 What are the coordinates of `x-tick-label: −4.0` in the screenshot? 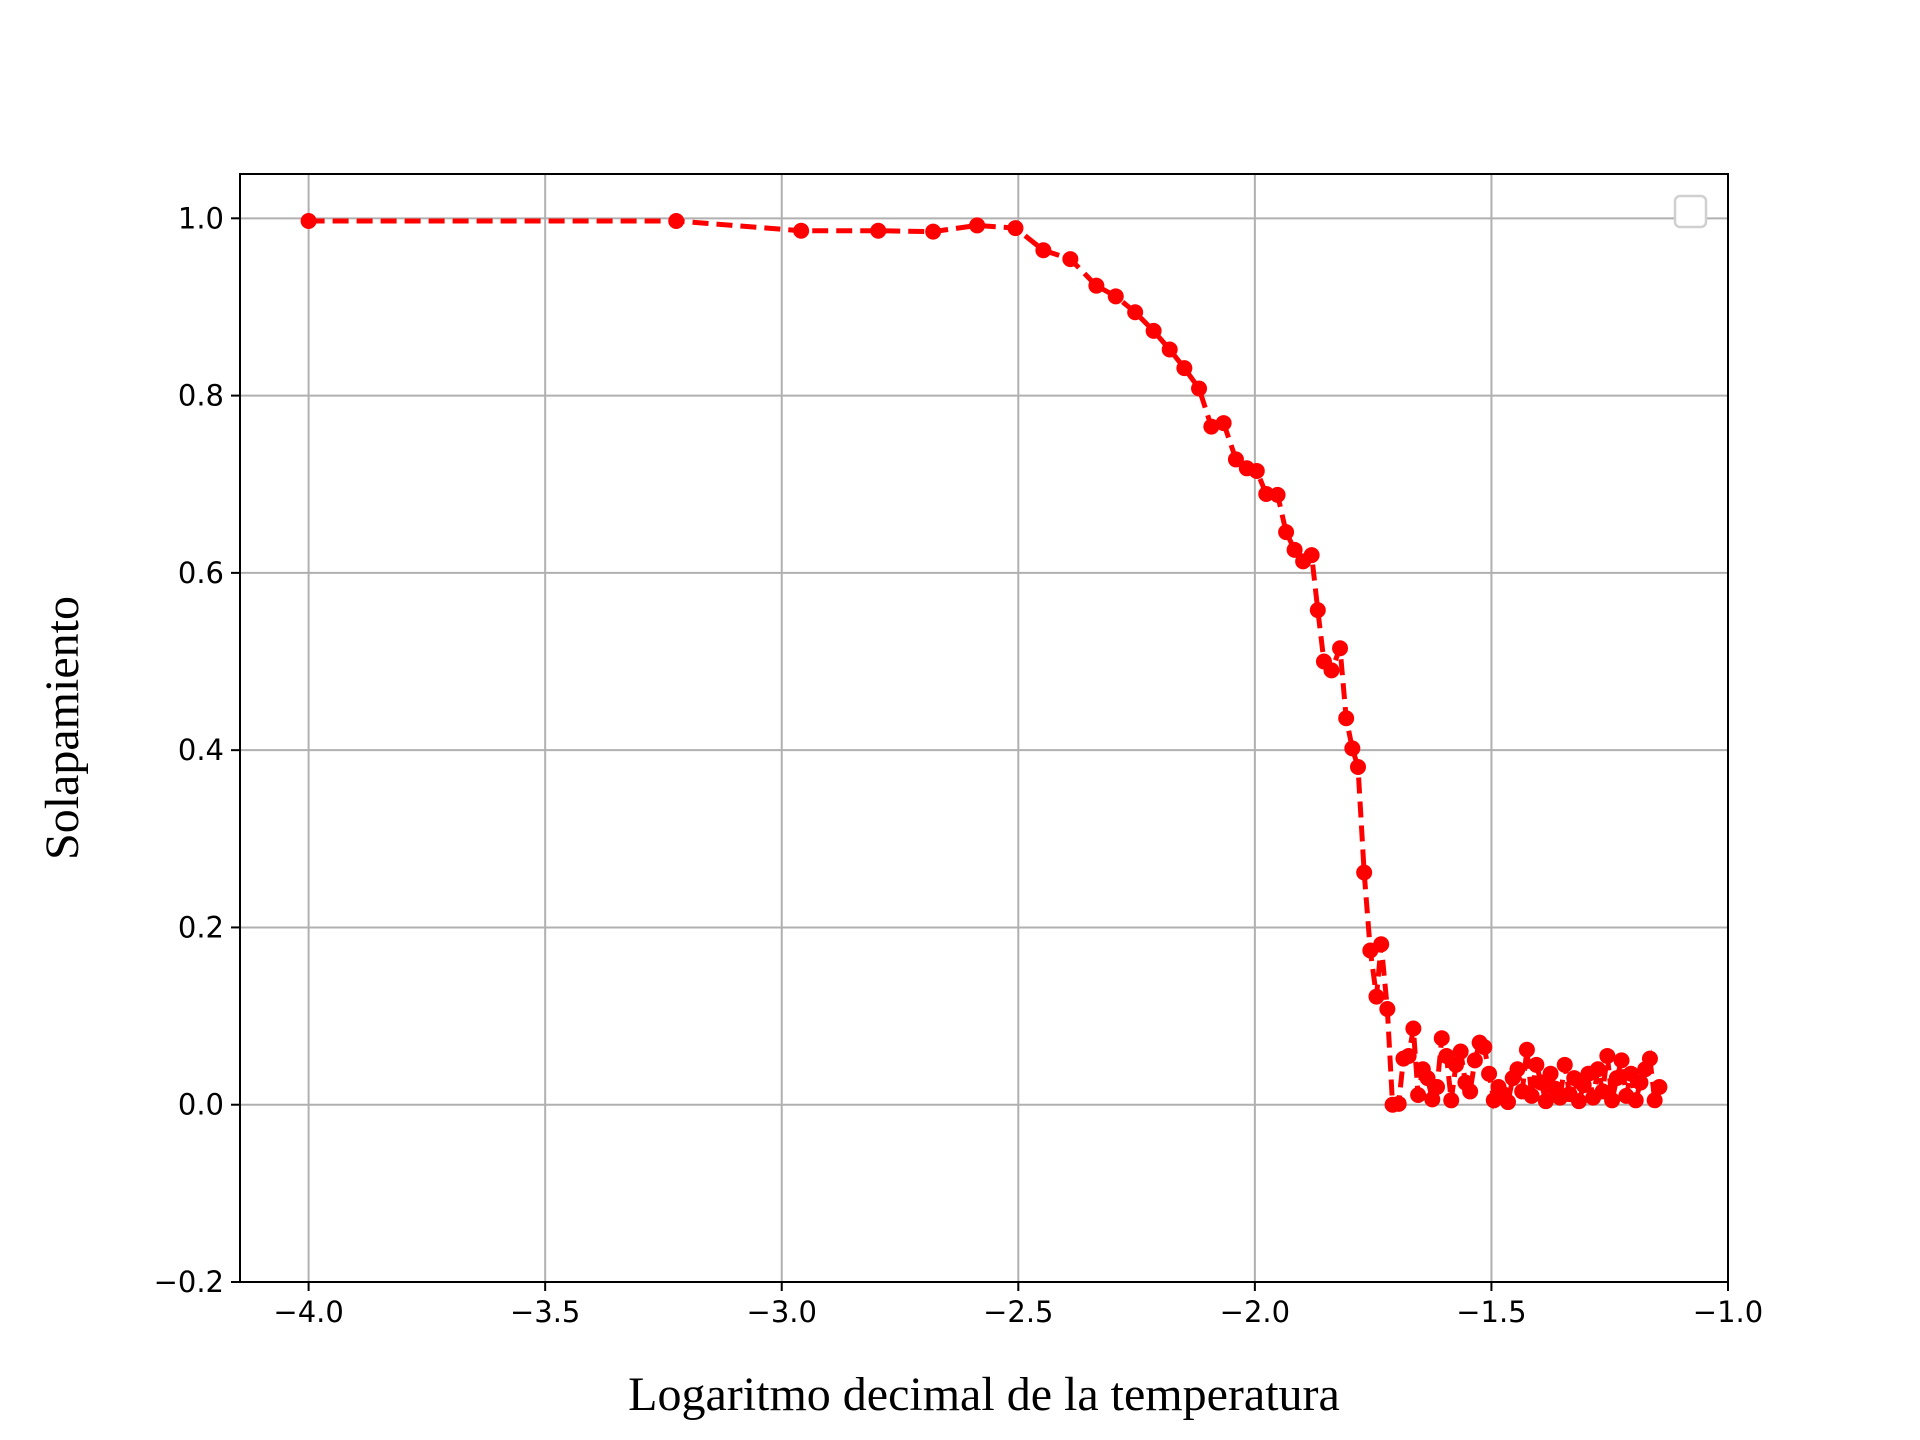 It's located at (308, 1312).